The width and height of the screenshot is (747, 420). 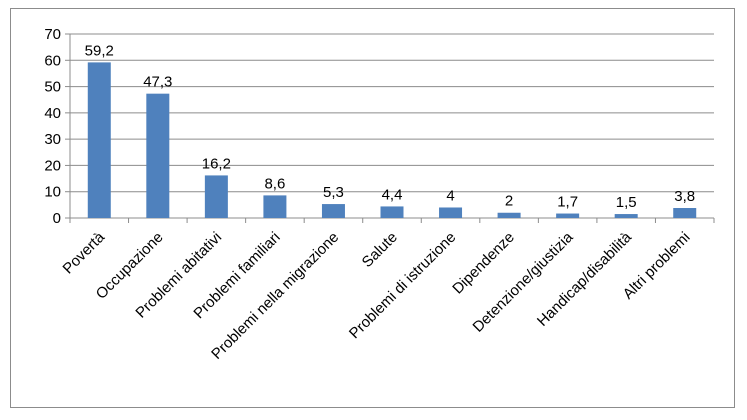 What do you see at coordinates (380, 250) in the screenshot?
I see `category-label: Salute` at bounding box center [380, 250].